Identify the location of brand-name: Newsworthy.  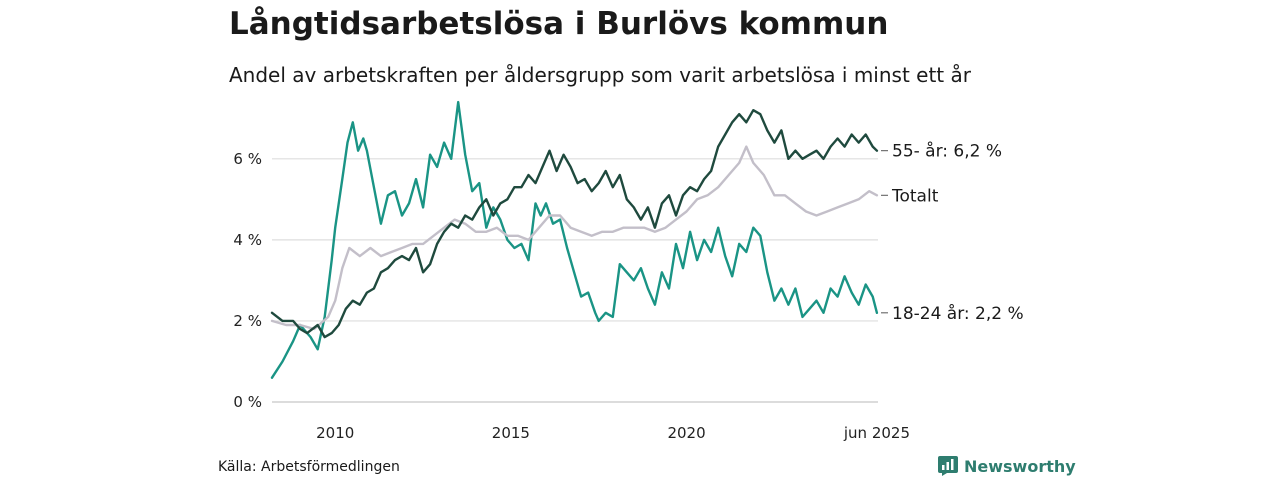
(1020, 466).